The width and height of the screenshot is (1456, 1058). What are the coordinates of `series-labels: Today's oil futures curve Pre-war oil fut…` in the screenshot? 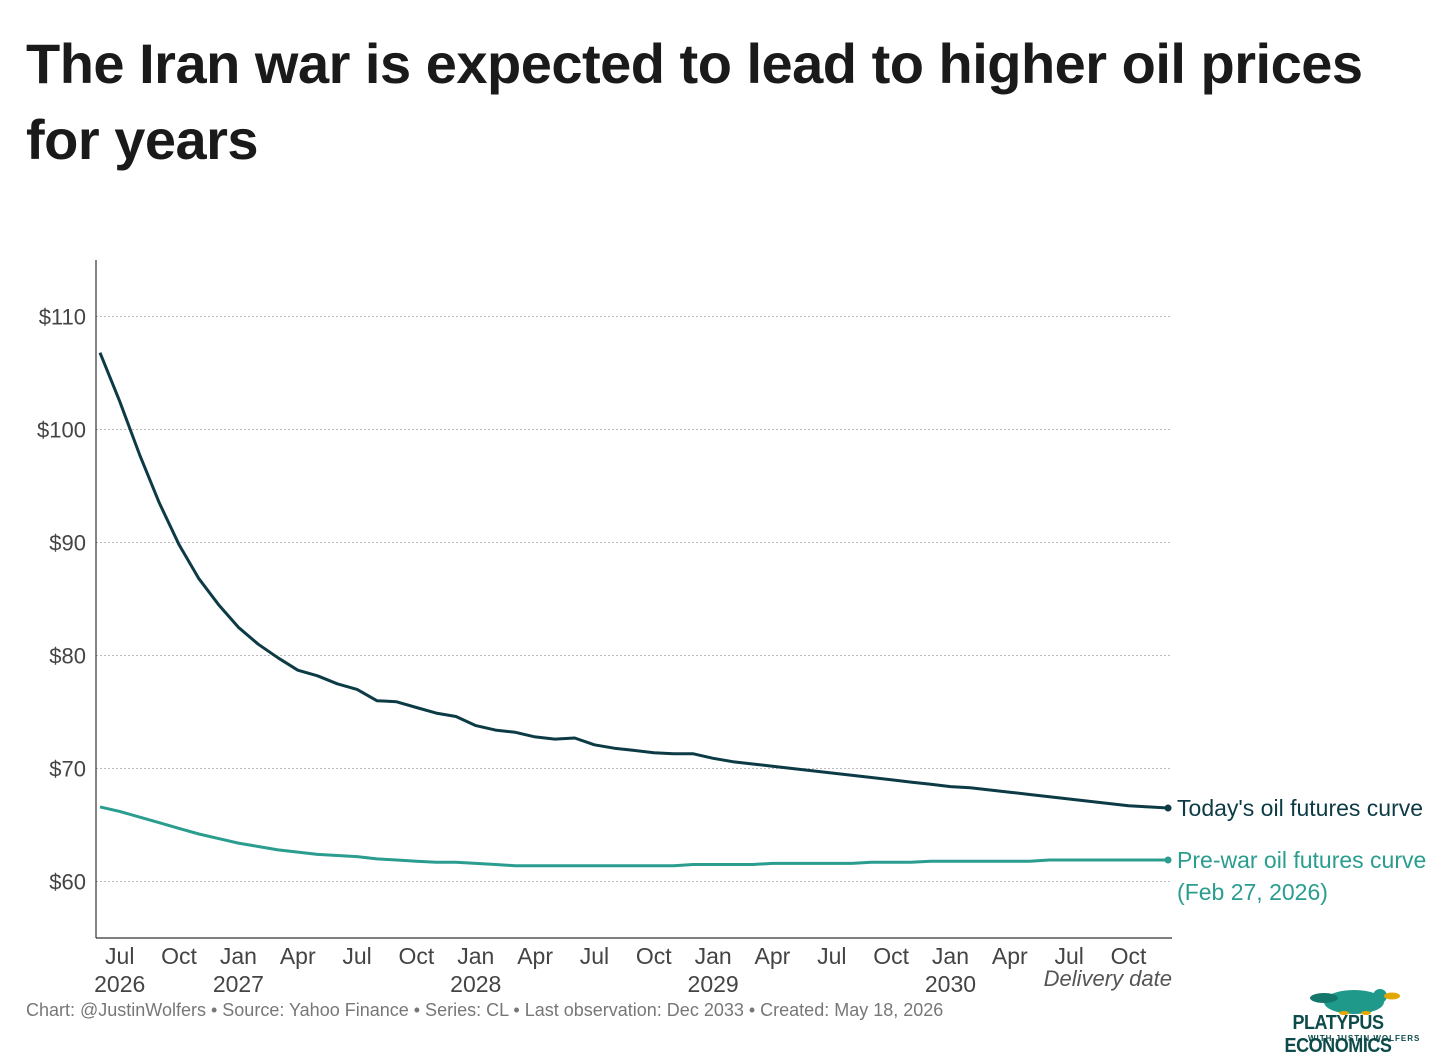 It's located at (1301, 850).